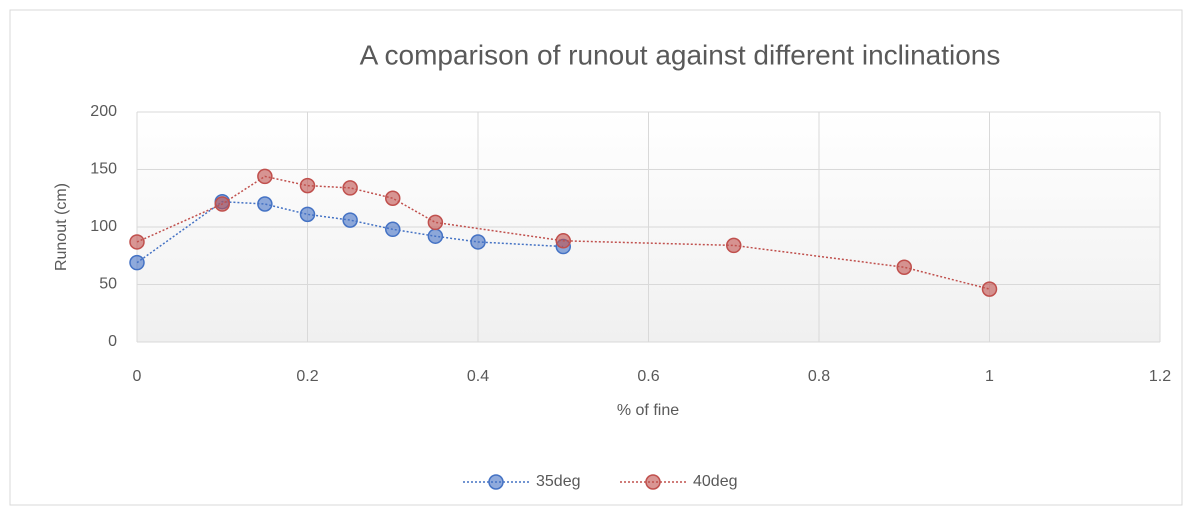 The width and height of the screenshot is (1192, 513). Describe the element at coordinates (478, 376) in the screenshot. I see `x-tick-label: 0.4` at that location.